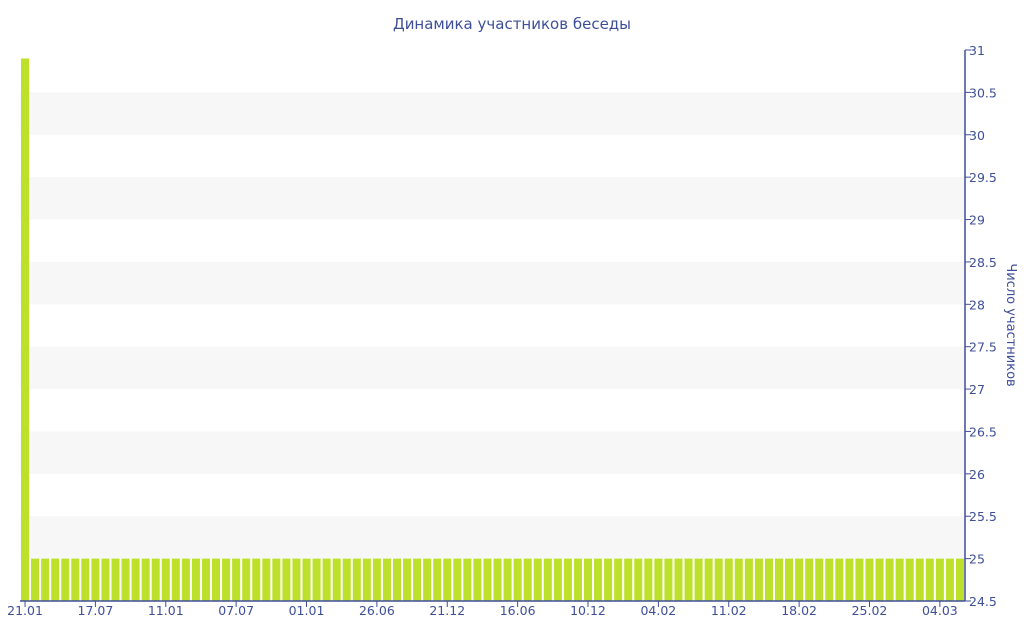 Image resolution: width=1024 pixels, height=644 pixels. What do you see at coordinates (447, 610) in the screenshot?
I see `x-tick-label: 21.12` at bounding box center [447, 610].